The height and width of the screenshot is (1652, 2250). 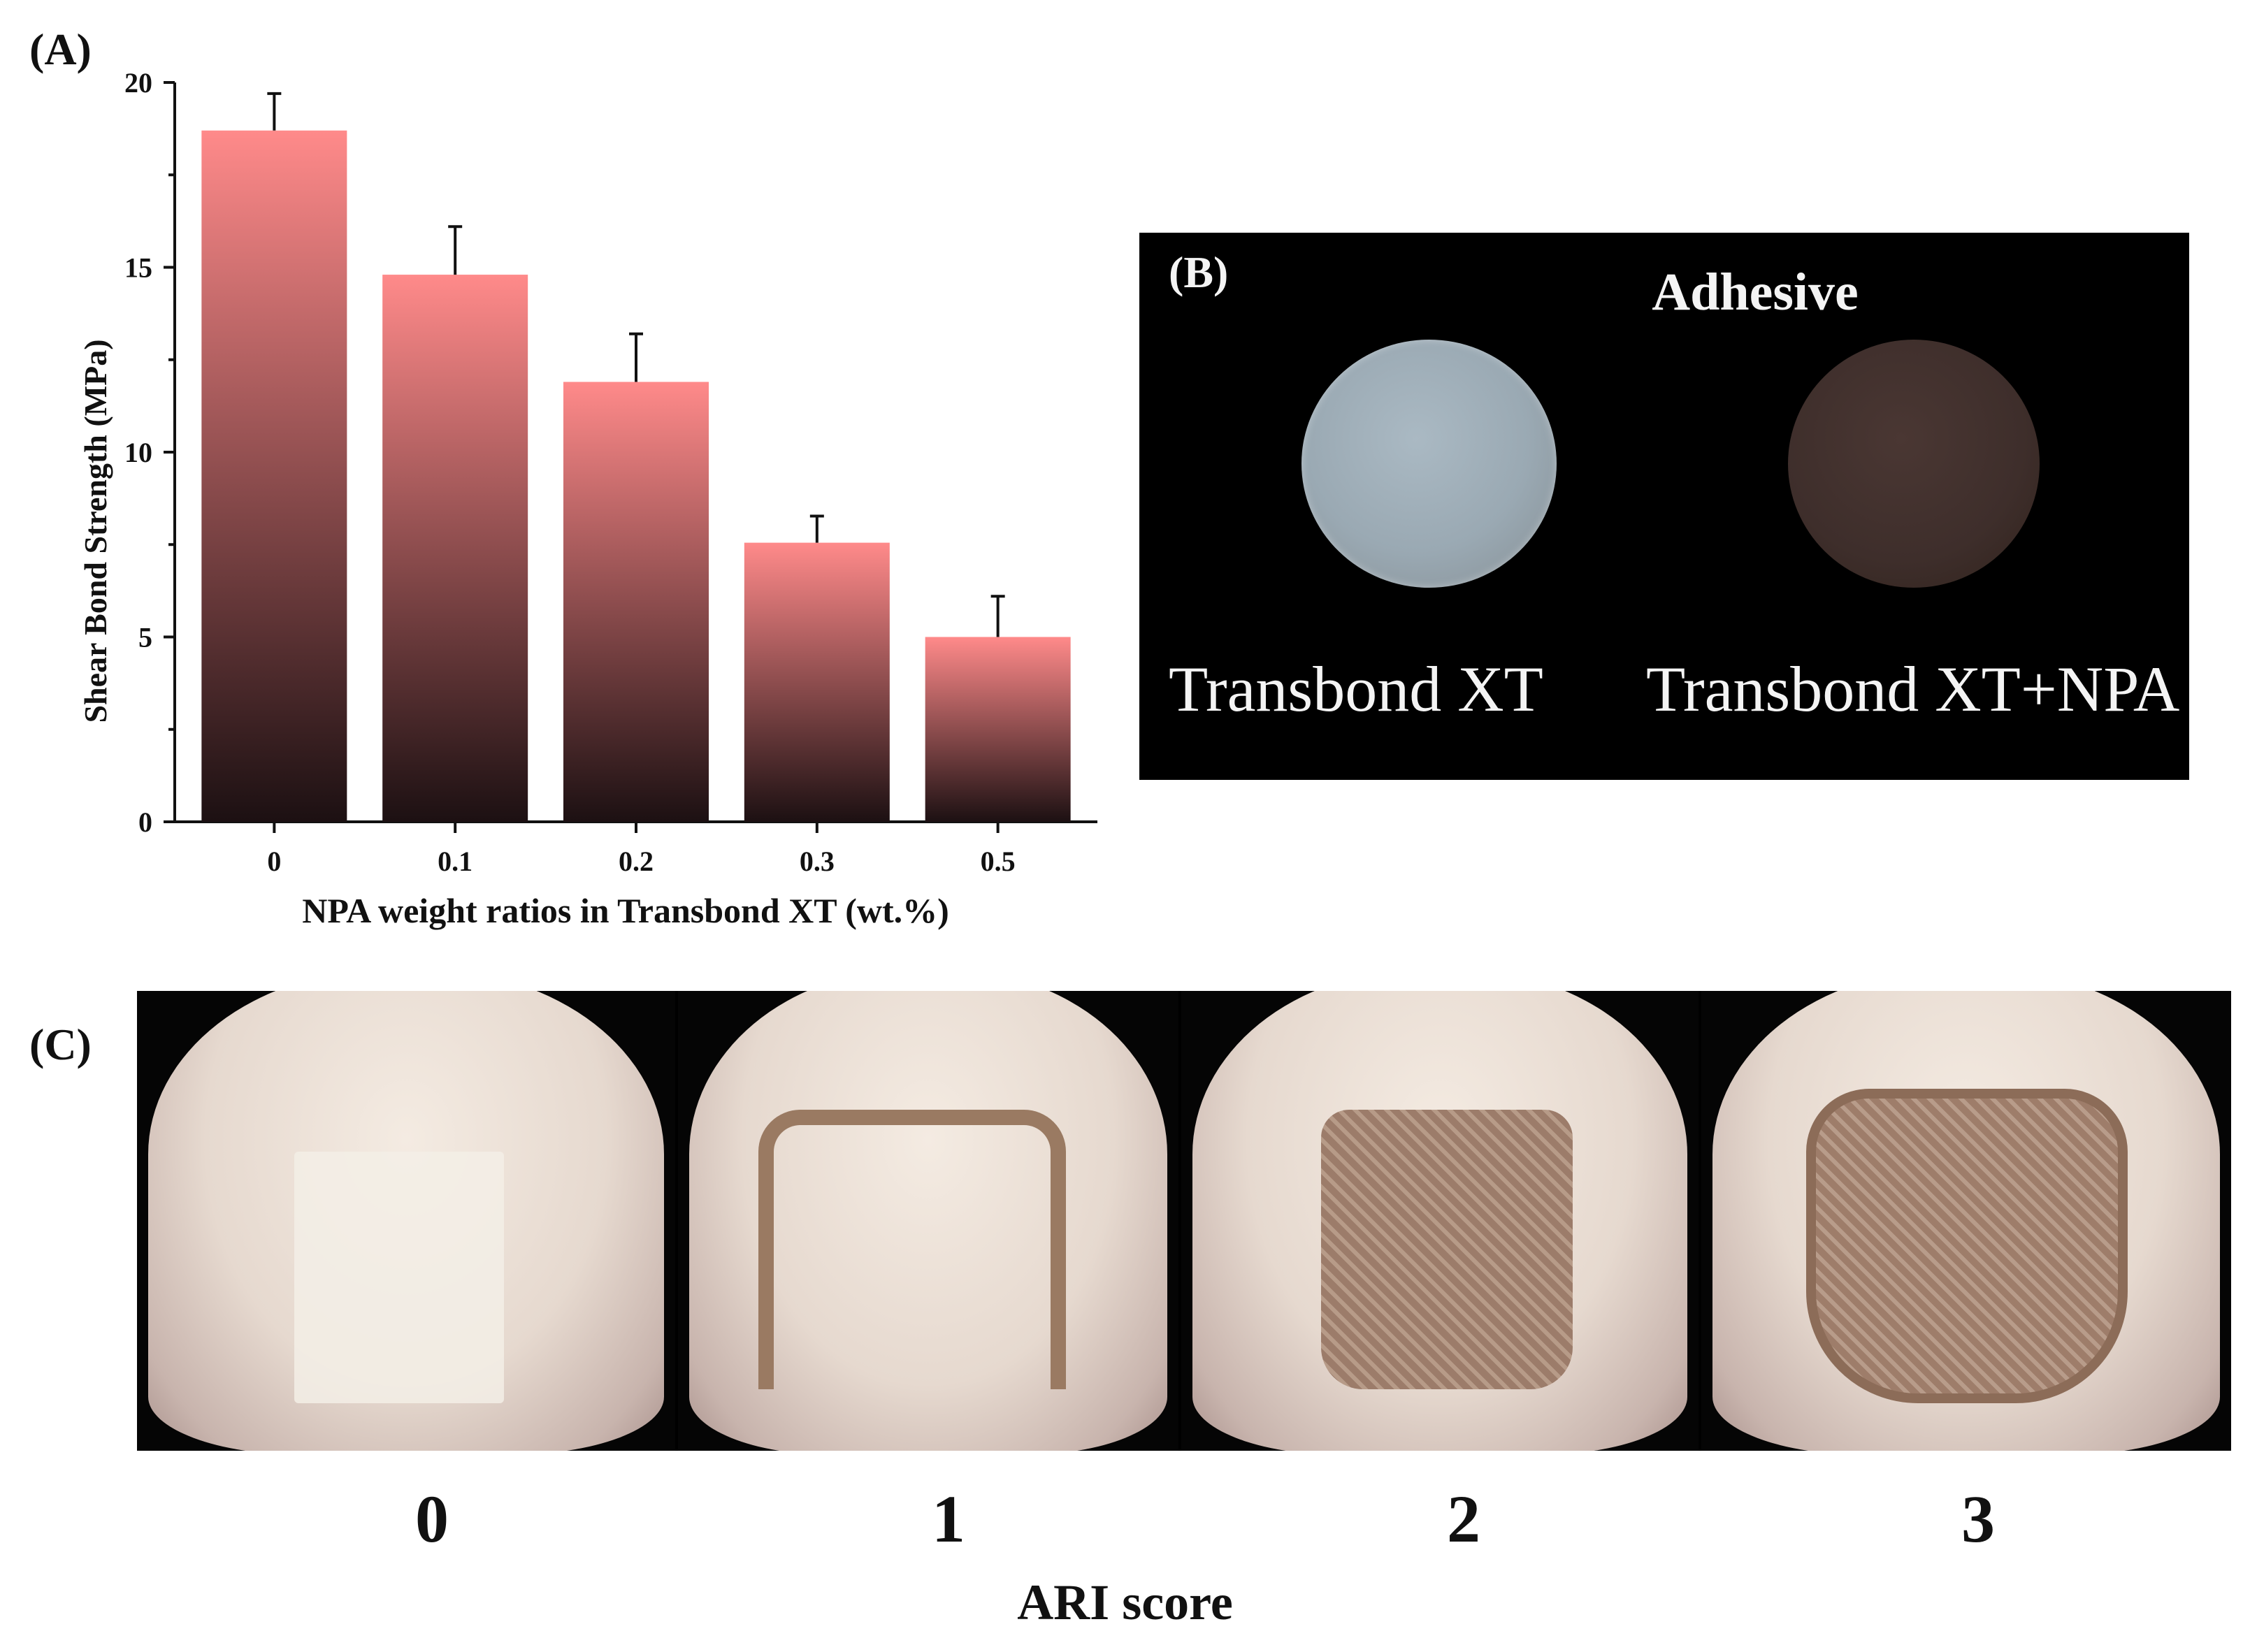 I want to click on ari-score-0: 0, so click(x=432, y=1518).